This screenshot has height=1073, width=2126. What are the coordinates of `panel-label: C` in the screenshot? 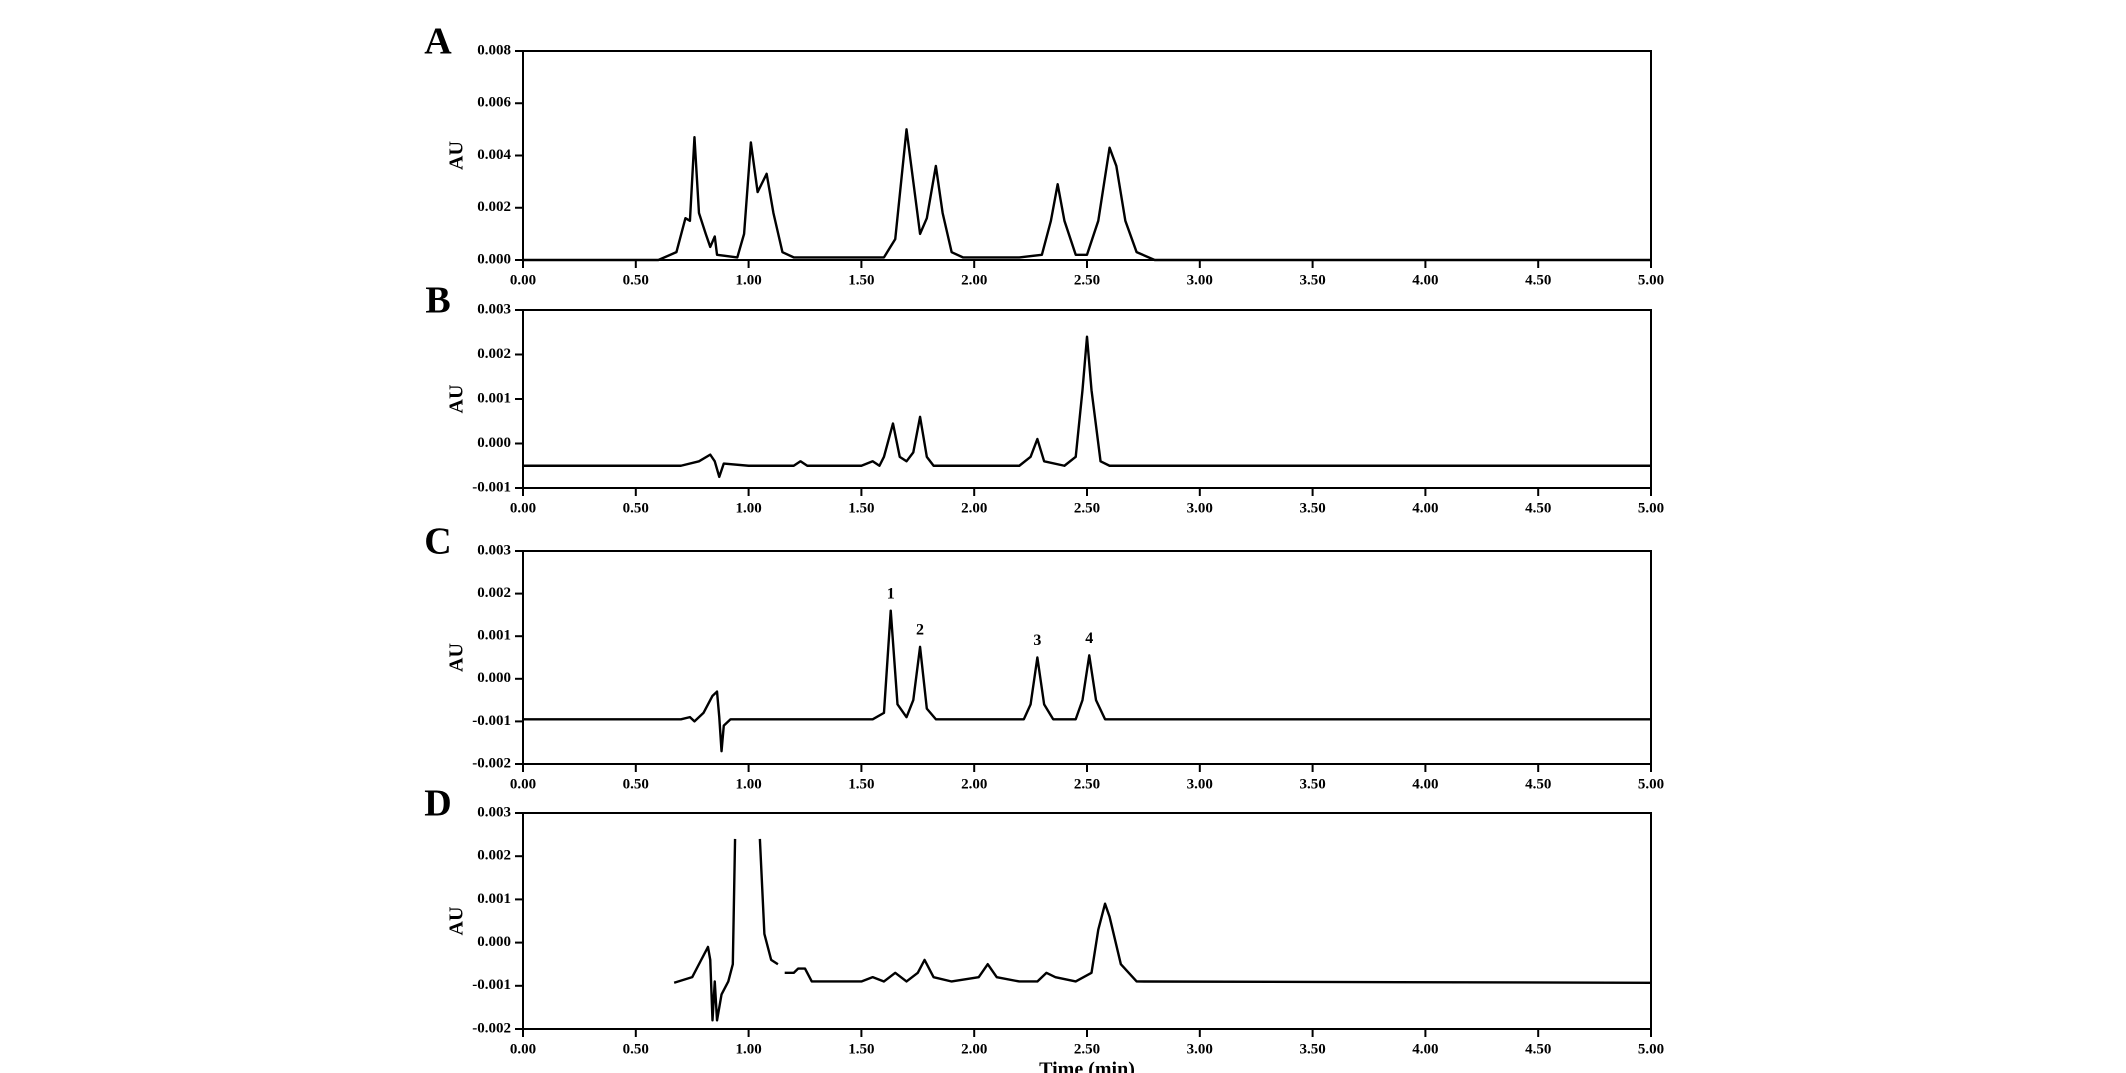 It's located at (437, 542).